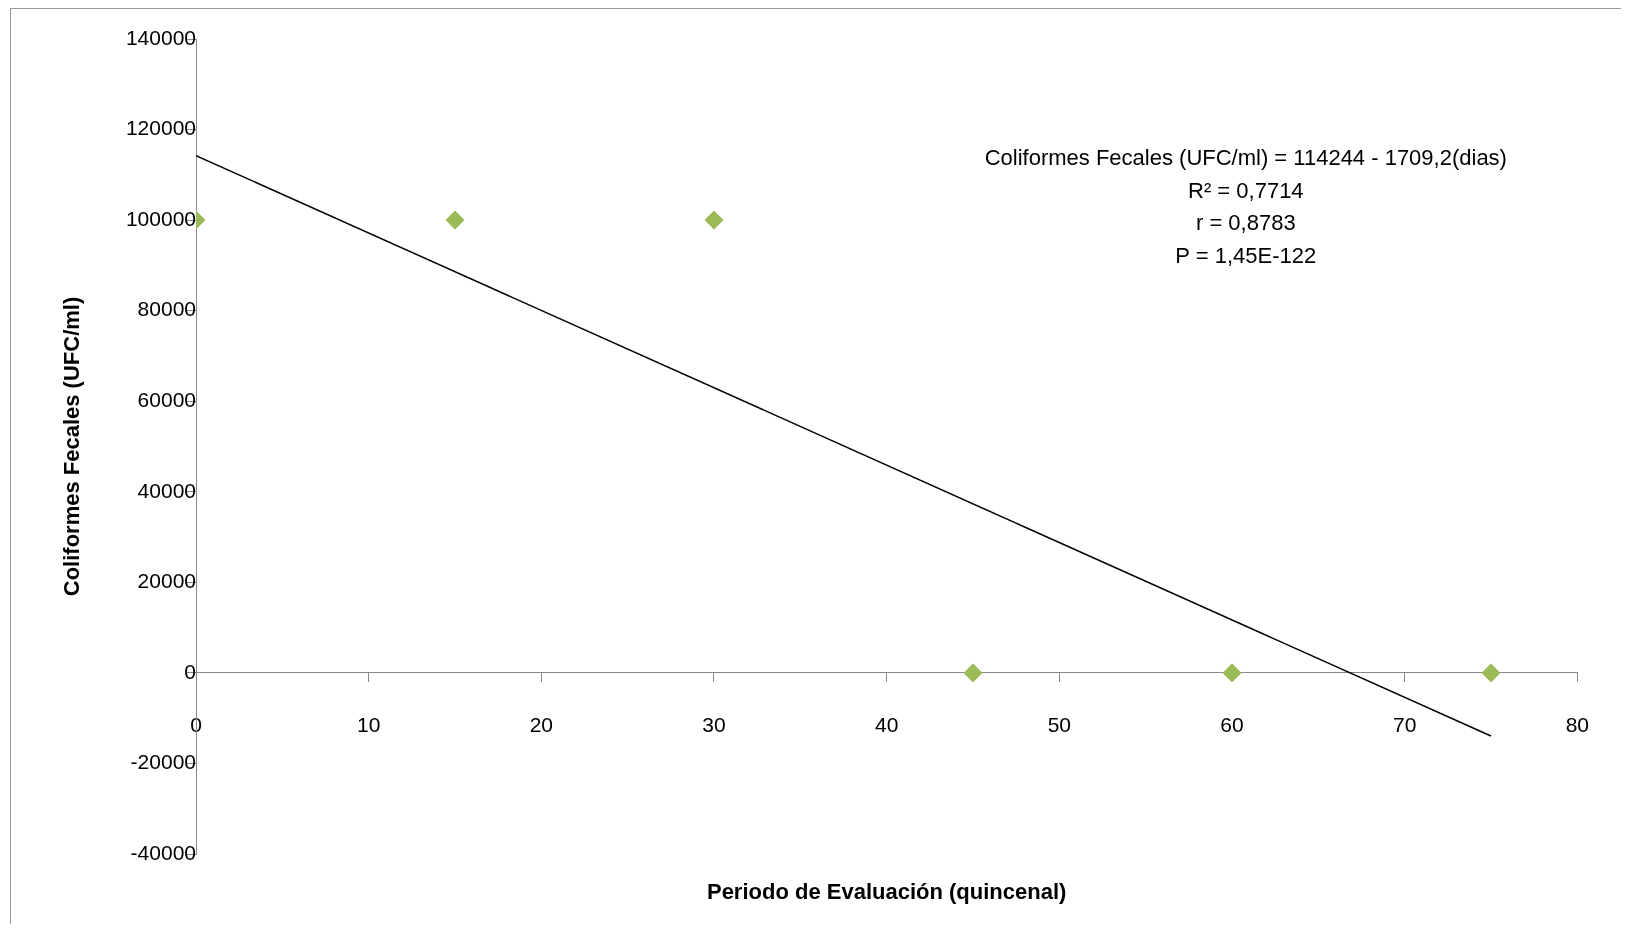  Describe the element at coordinates (1404, 725) in the screenshot. I see `x-tick-label: 70` at that location.